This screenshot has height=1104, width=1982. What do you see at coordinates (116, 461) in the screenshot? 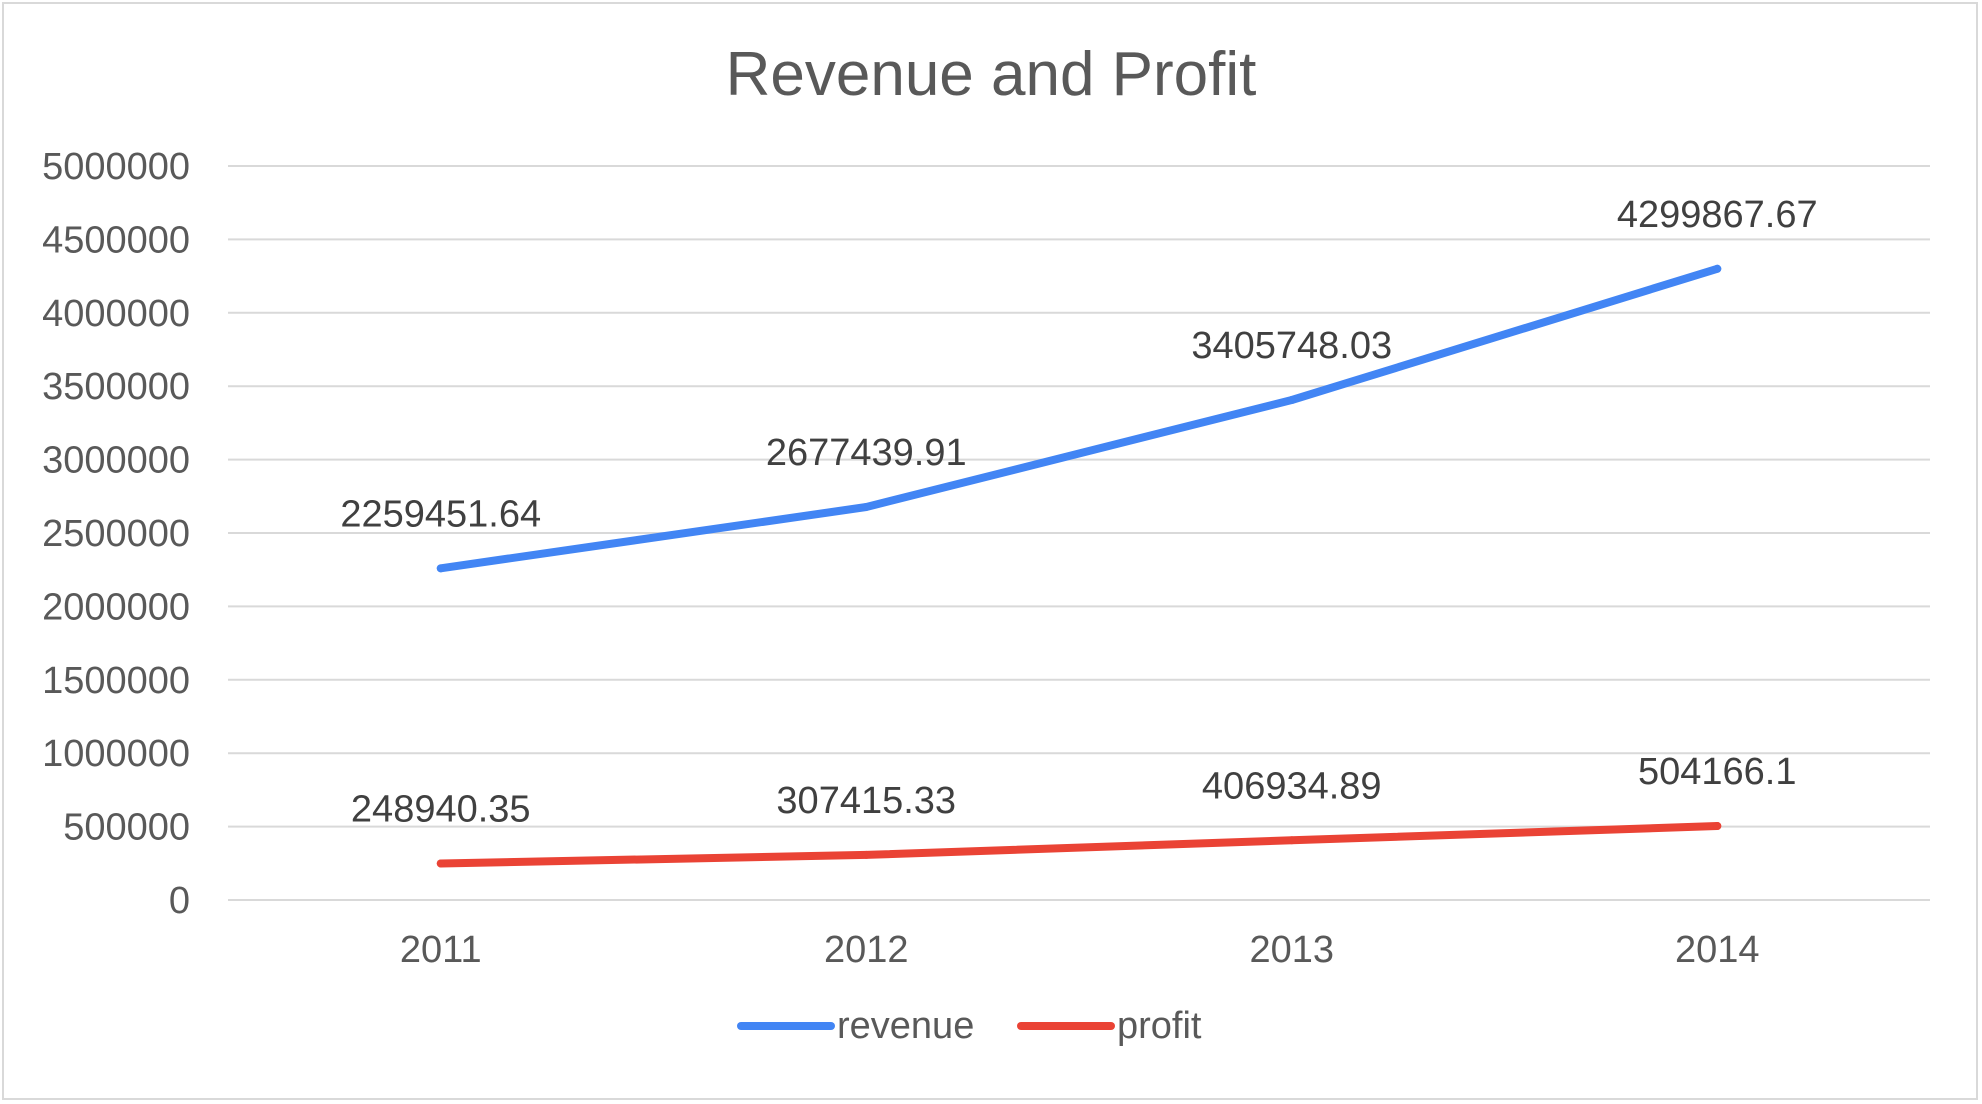
I see `y-tick-label: 3000000` at bounding box center [116, 461].